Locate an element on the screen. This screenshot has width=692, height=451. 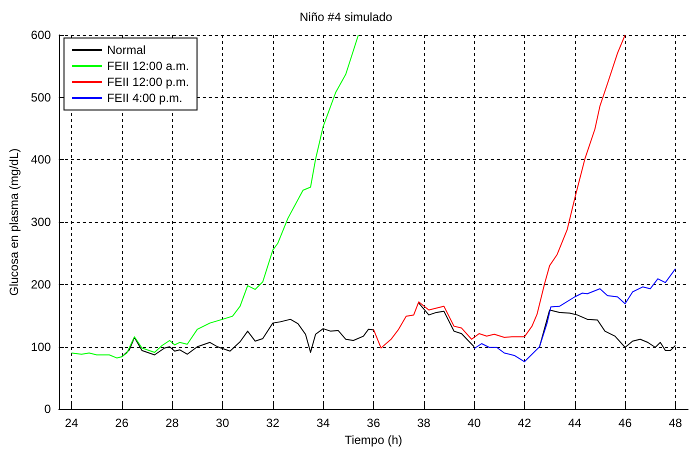
y-tick-label: 0 is located at coordinates (48, 409).